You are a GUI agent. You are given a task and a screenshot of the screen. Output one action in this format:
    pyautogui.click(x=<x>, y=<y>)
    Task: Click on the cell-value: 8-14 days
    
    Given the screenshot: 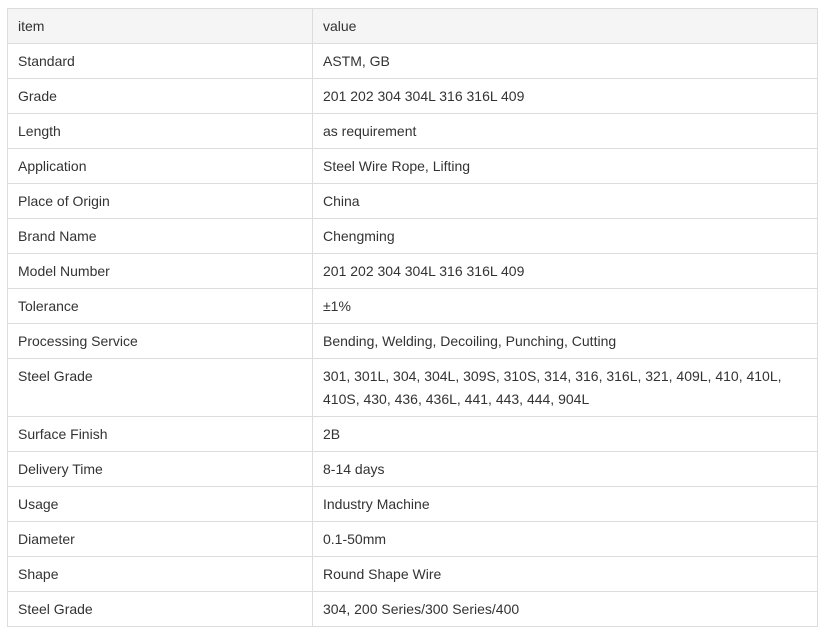 What is the action you would take?
    pyautogui.click(x=565, y=469)
    